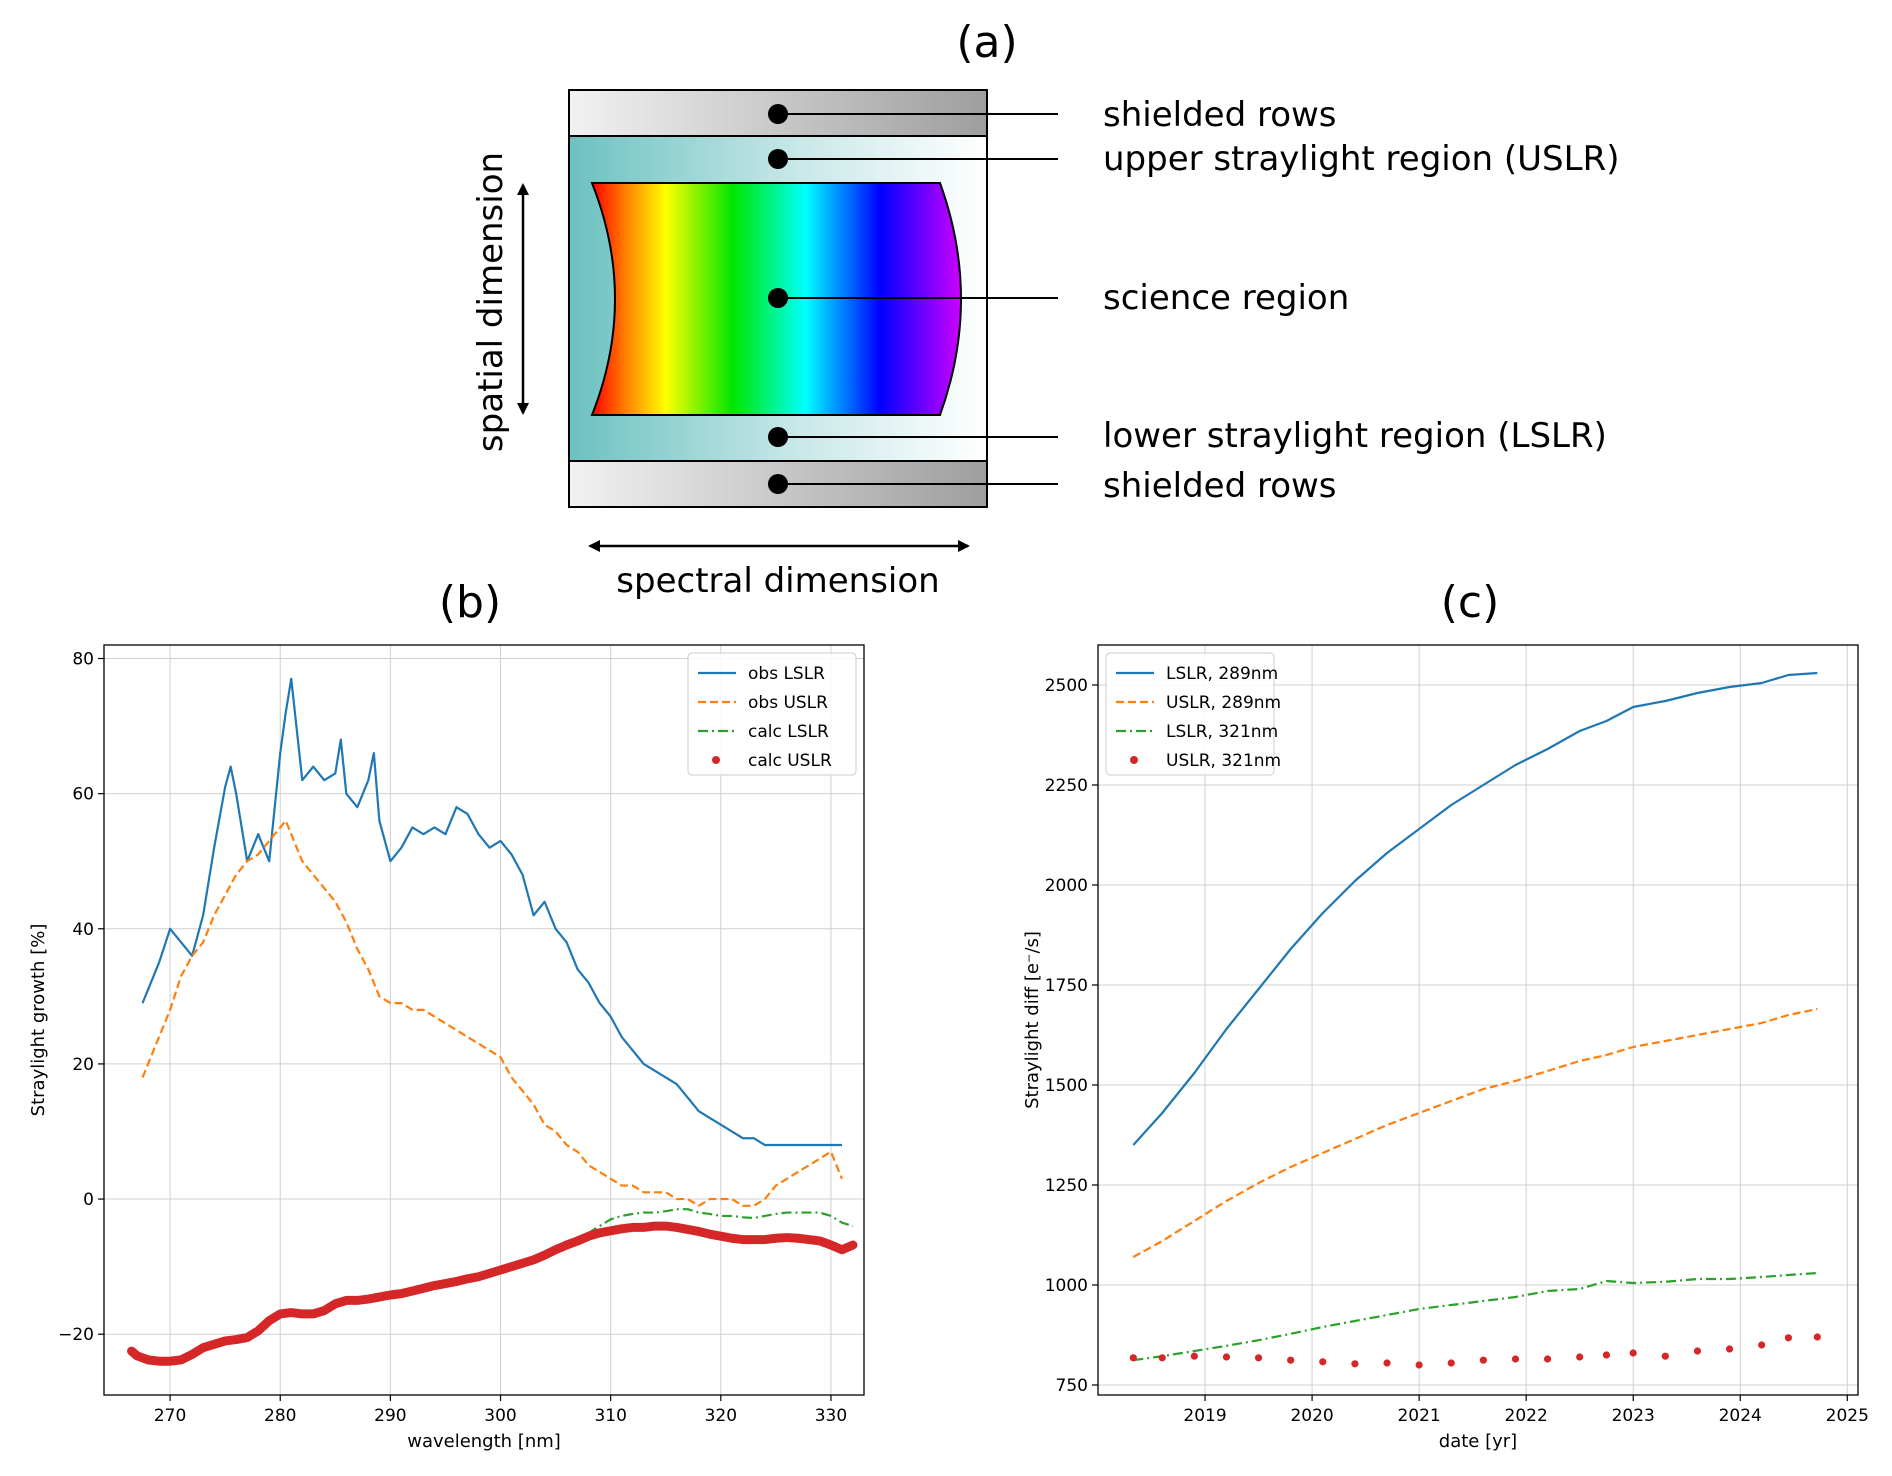  What do you see at coordinates (777, 581) in the screenshot?
I see `spectral-dimension-label: spectral dimension` at bounding box center [777, 581].